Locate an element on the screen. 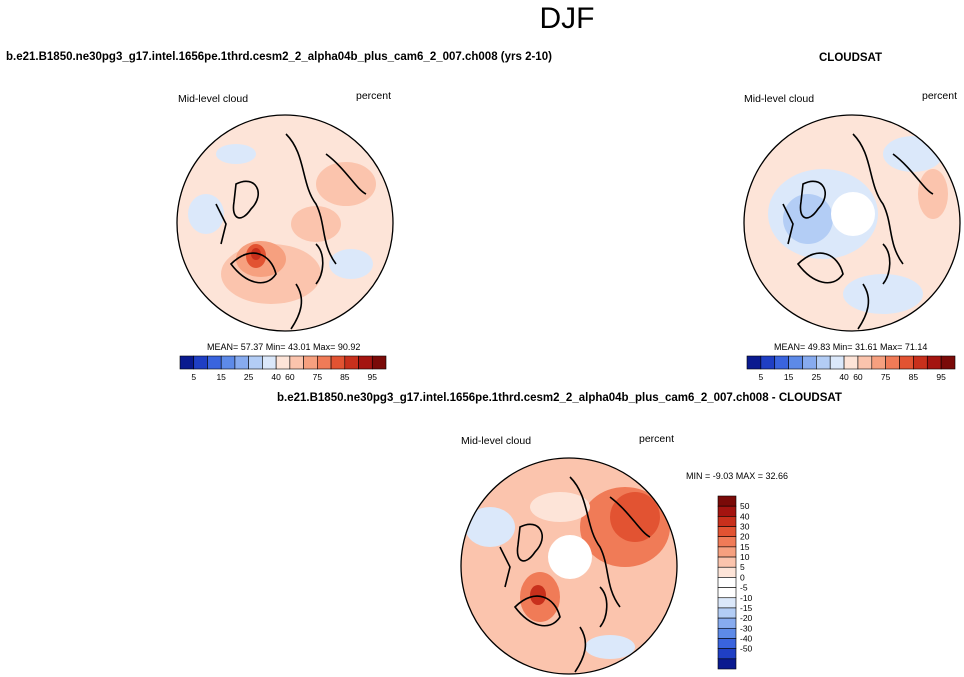  model-map is located at coordinates (285, 223).